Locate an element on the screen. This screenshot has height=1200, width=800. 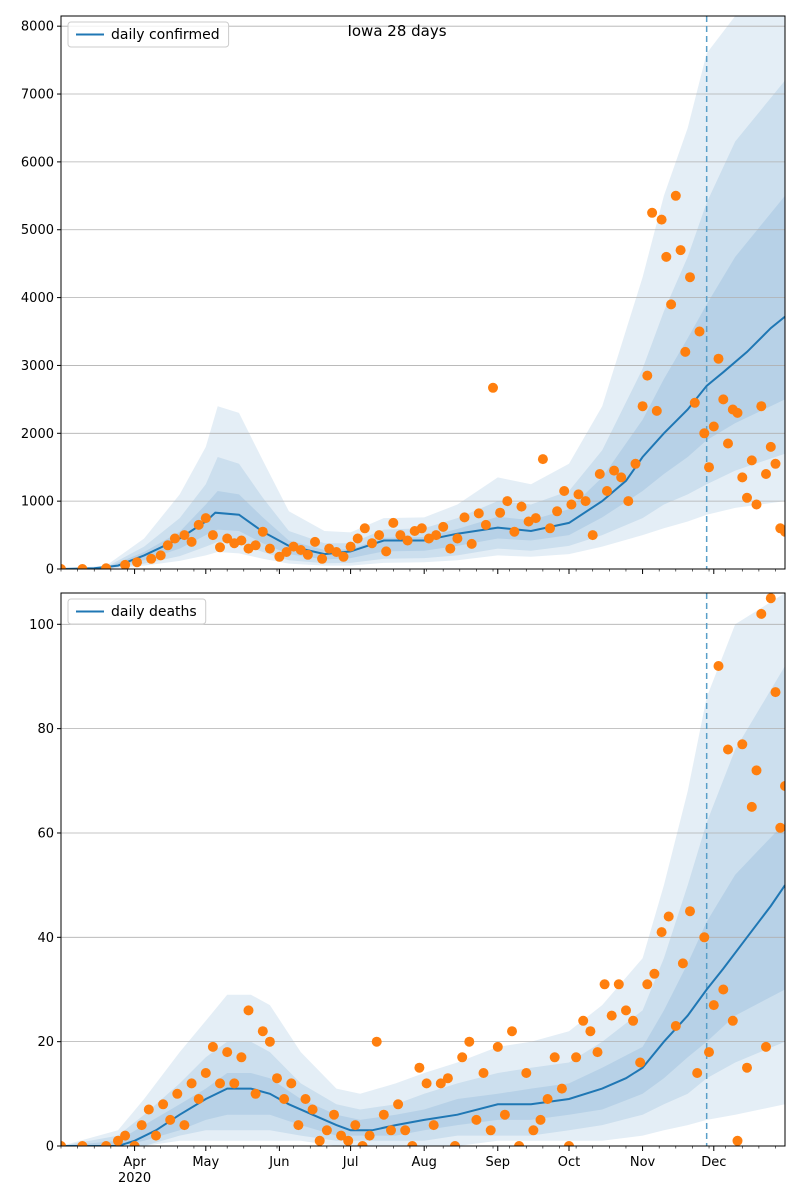
confirmed-ytick-label: 2000 is located at coordinates (37, 434).